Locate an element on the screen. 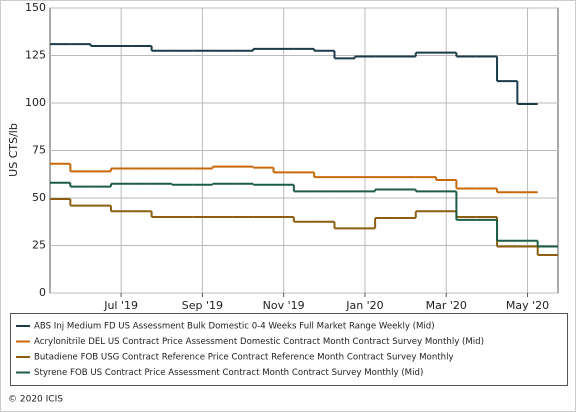  x-tick-label: Sep '19 is located at coordinates (202, 305).